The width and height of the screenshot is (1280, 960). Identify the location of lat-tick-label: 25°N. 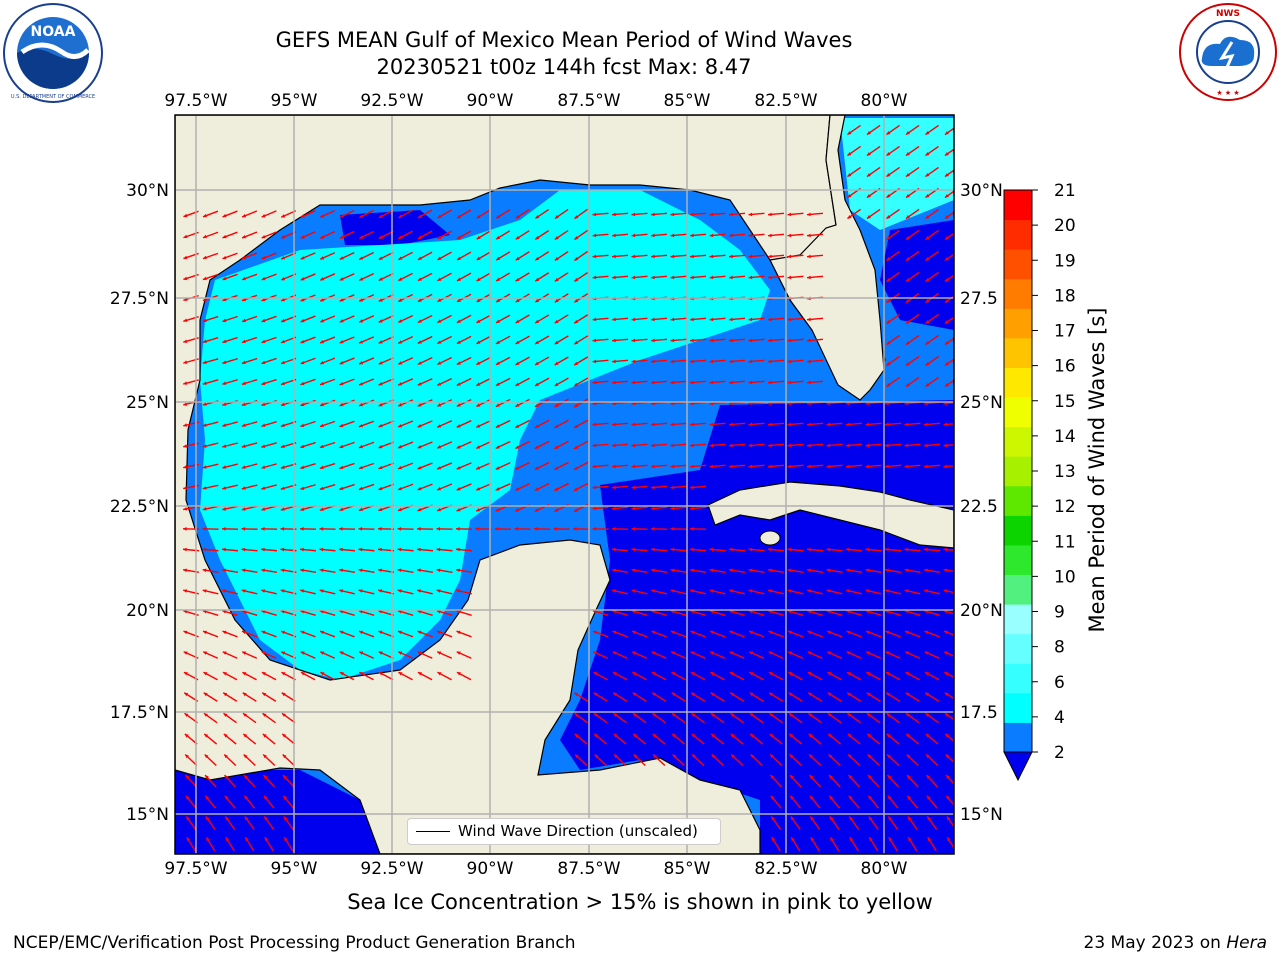
(981, 403).